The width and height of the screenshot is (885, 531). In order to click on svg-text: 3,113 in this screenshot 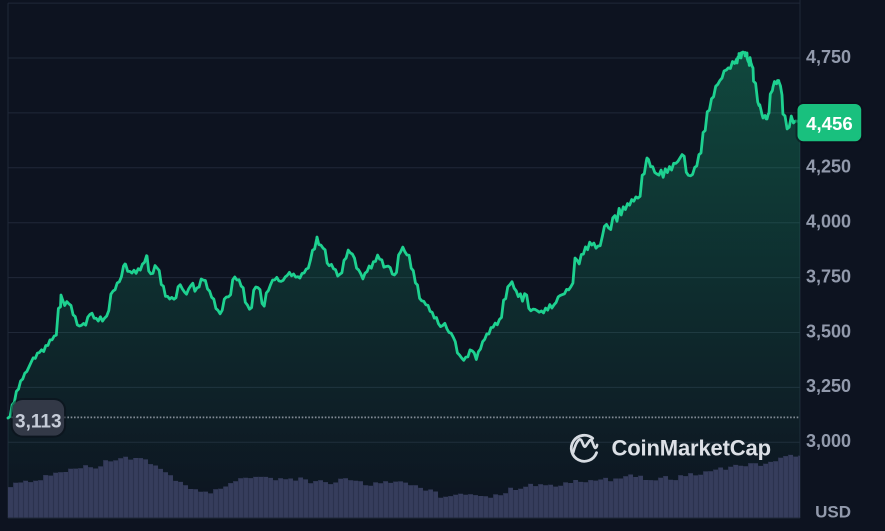, I will do `click(38, 422)`.